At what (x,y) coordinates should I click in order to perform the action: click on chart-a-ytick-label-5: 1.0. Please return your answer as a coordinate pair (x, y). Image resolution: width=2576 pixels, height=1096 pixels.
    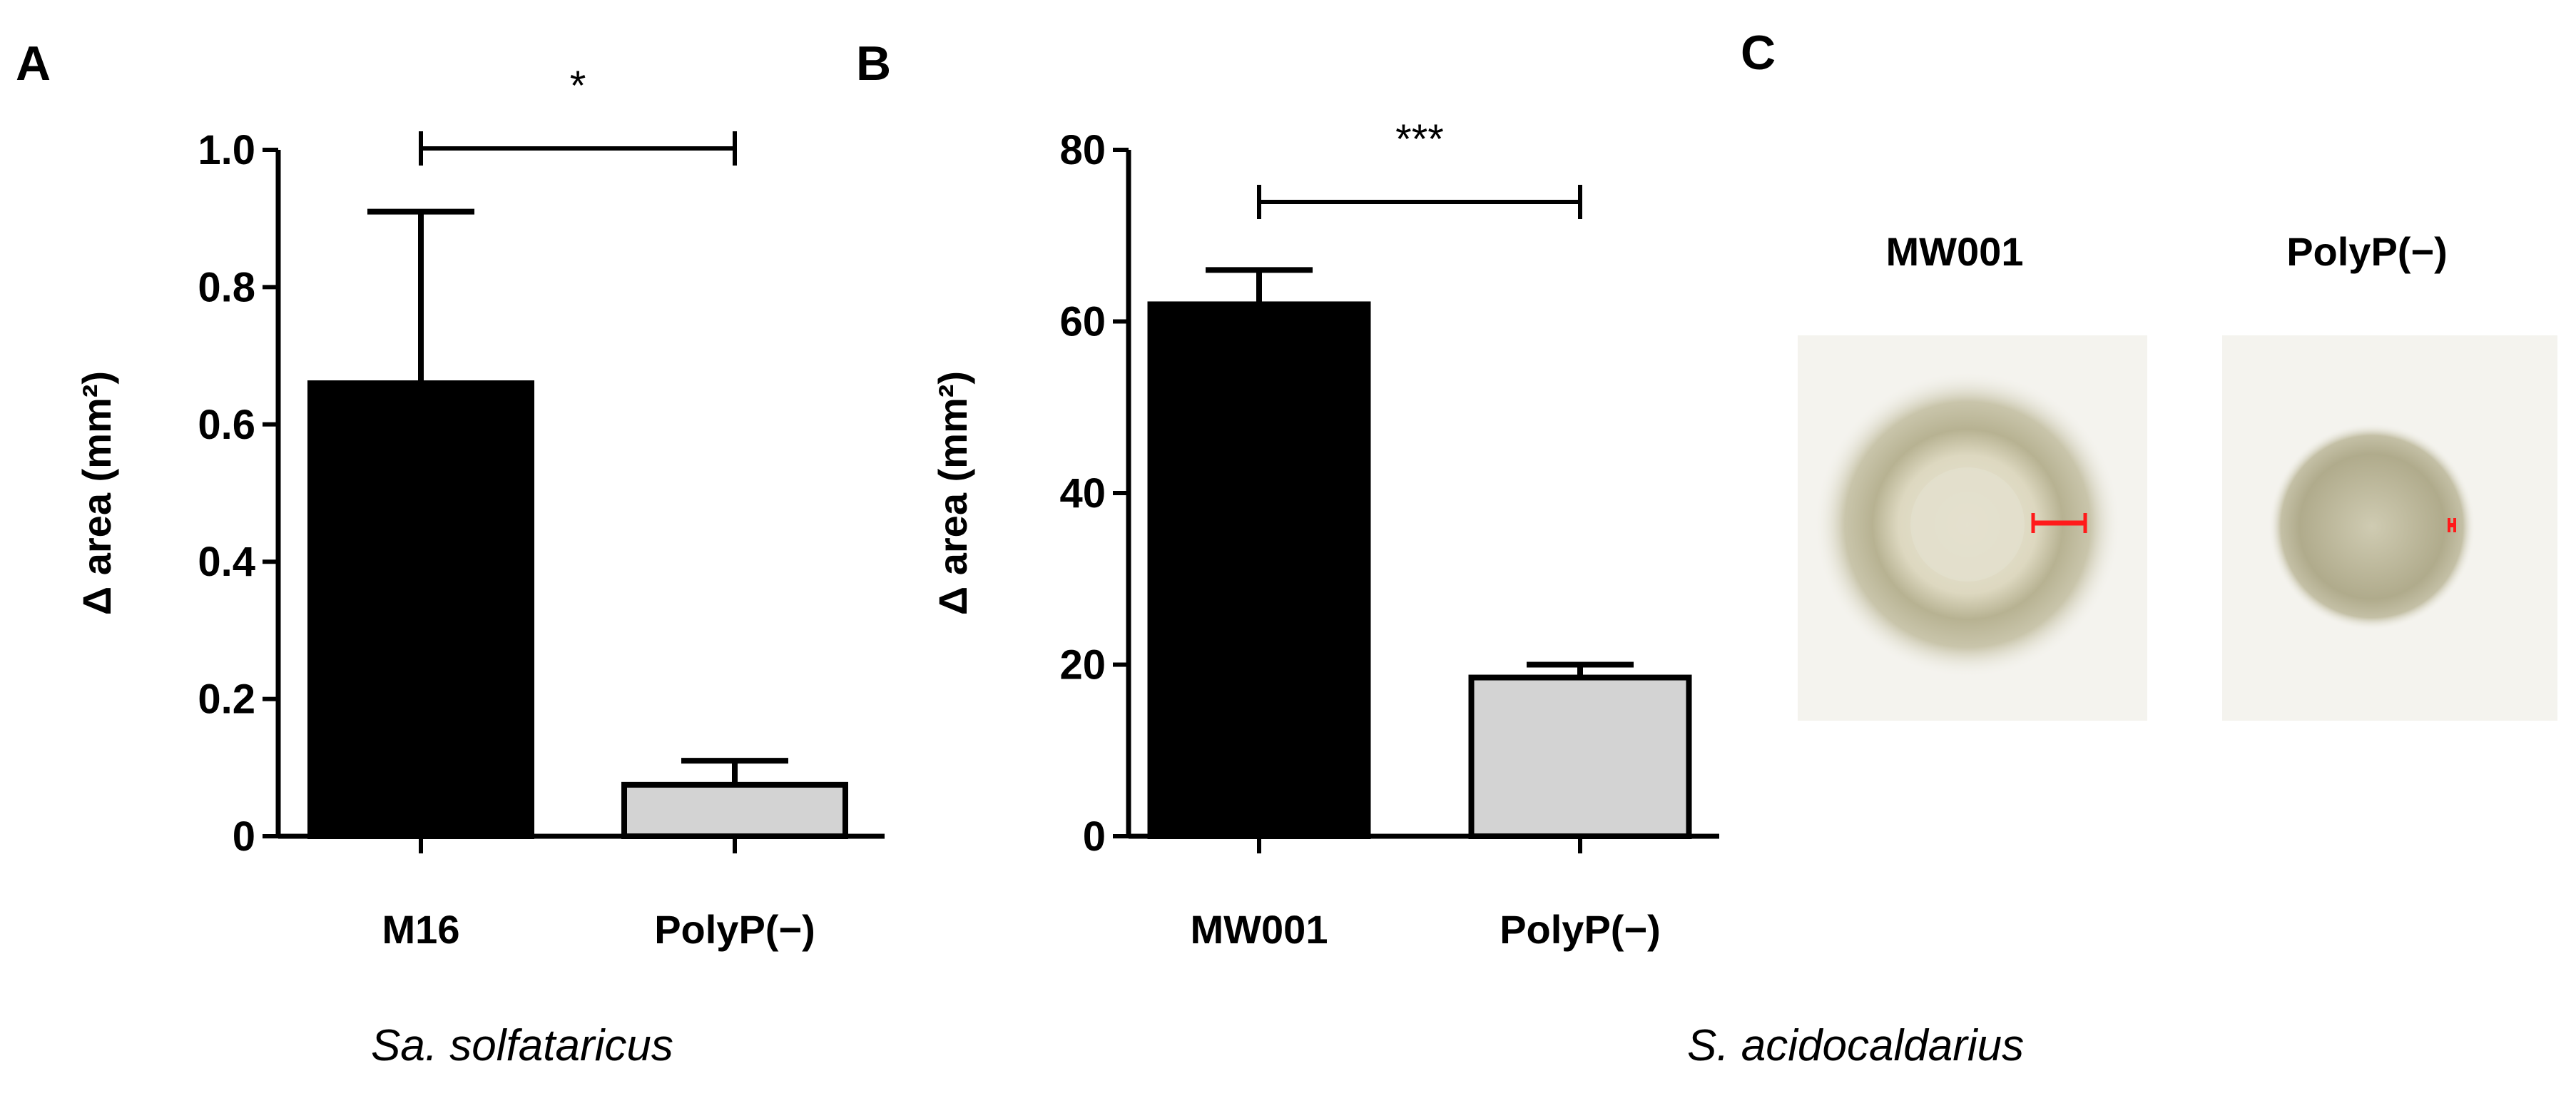
    Looking at the image, I should click on (226, 150).